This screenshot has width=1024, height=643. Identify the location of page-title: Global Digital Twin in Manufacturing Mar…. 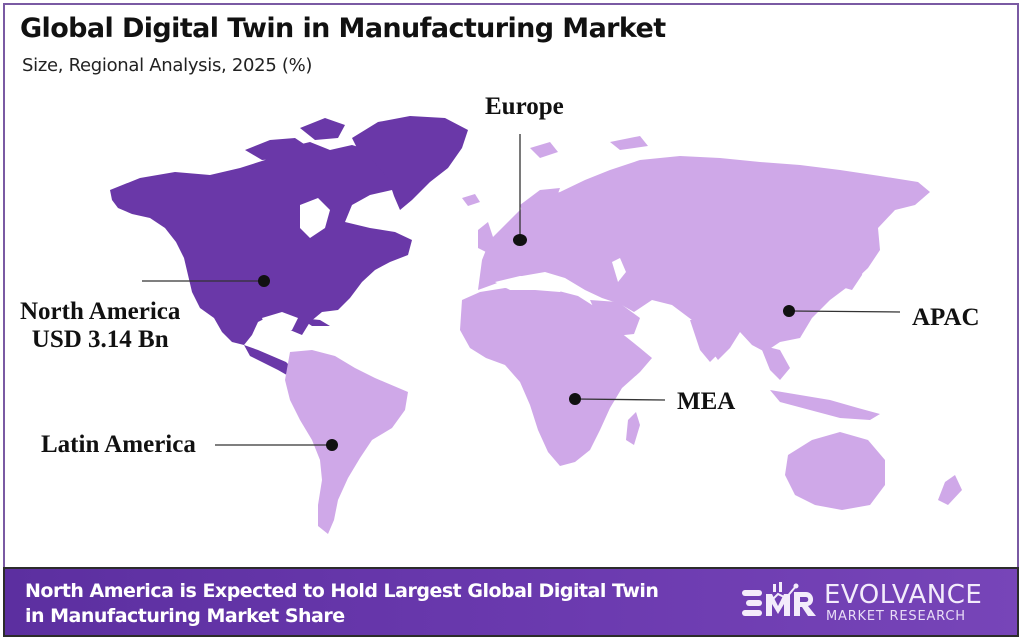
(343, 28).